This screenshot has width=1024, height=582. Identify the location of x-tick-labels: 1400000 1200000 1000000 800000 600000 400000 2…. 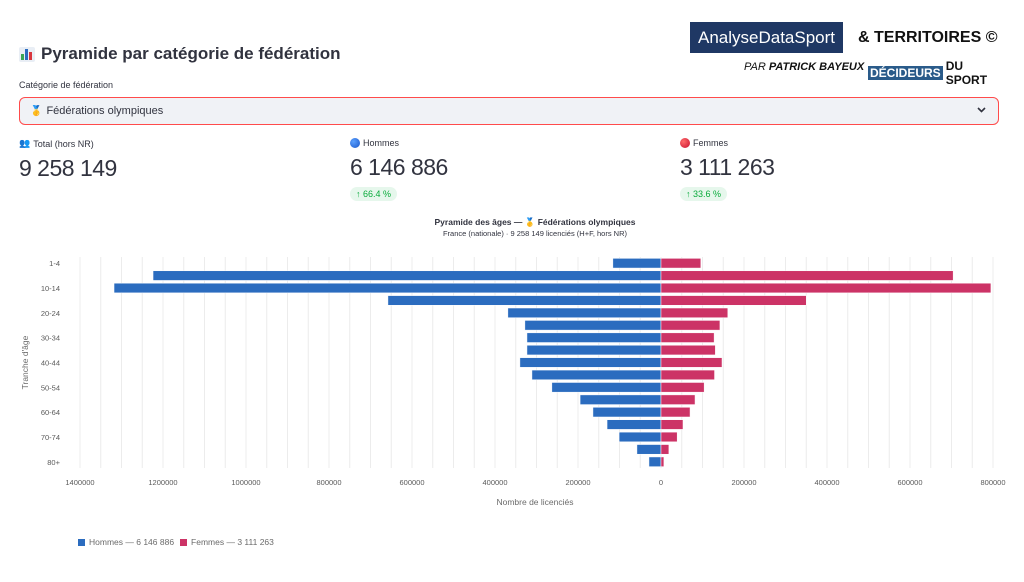
(535, 482).